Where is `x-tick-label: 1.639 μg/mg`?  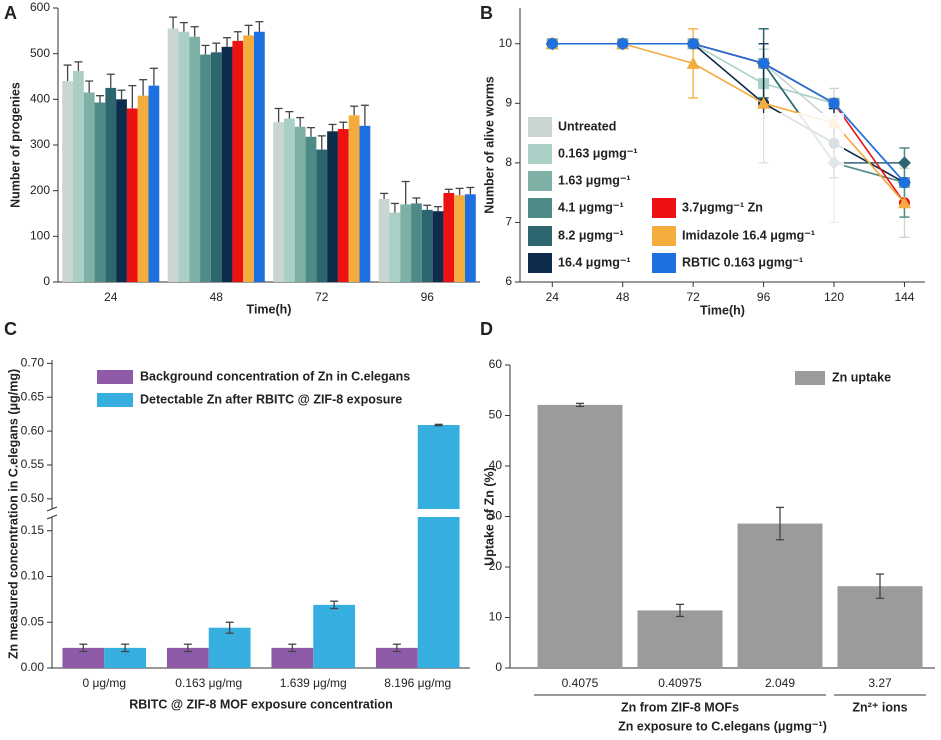
x-tick-label: 1.639 μg/mg is located at coordinates (313, 683).